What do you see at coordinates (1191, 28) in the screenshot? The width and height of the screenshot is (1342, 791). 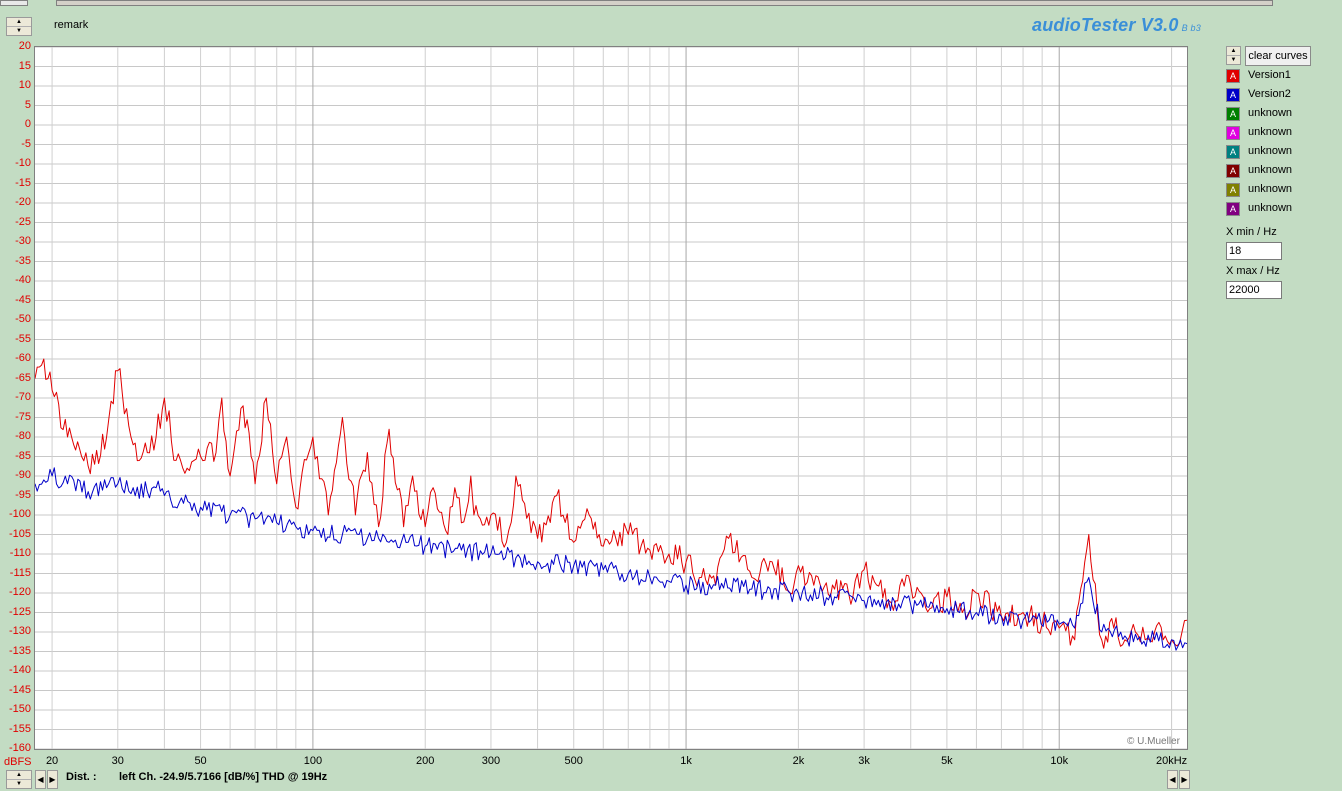 I see `app-build: B b3` at bounding box center [1191, 28].